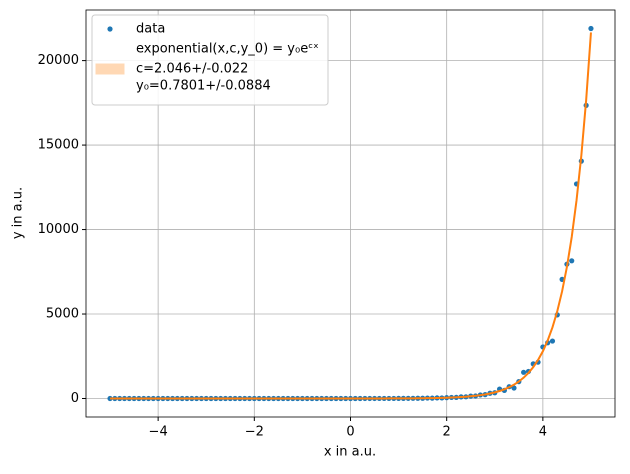  Describe the element at coordinates (18, 213) in the screenshot. I see `y-axis-label: y in a.u.` at that location.